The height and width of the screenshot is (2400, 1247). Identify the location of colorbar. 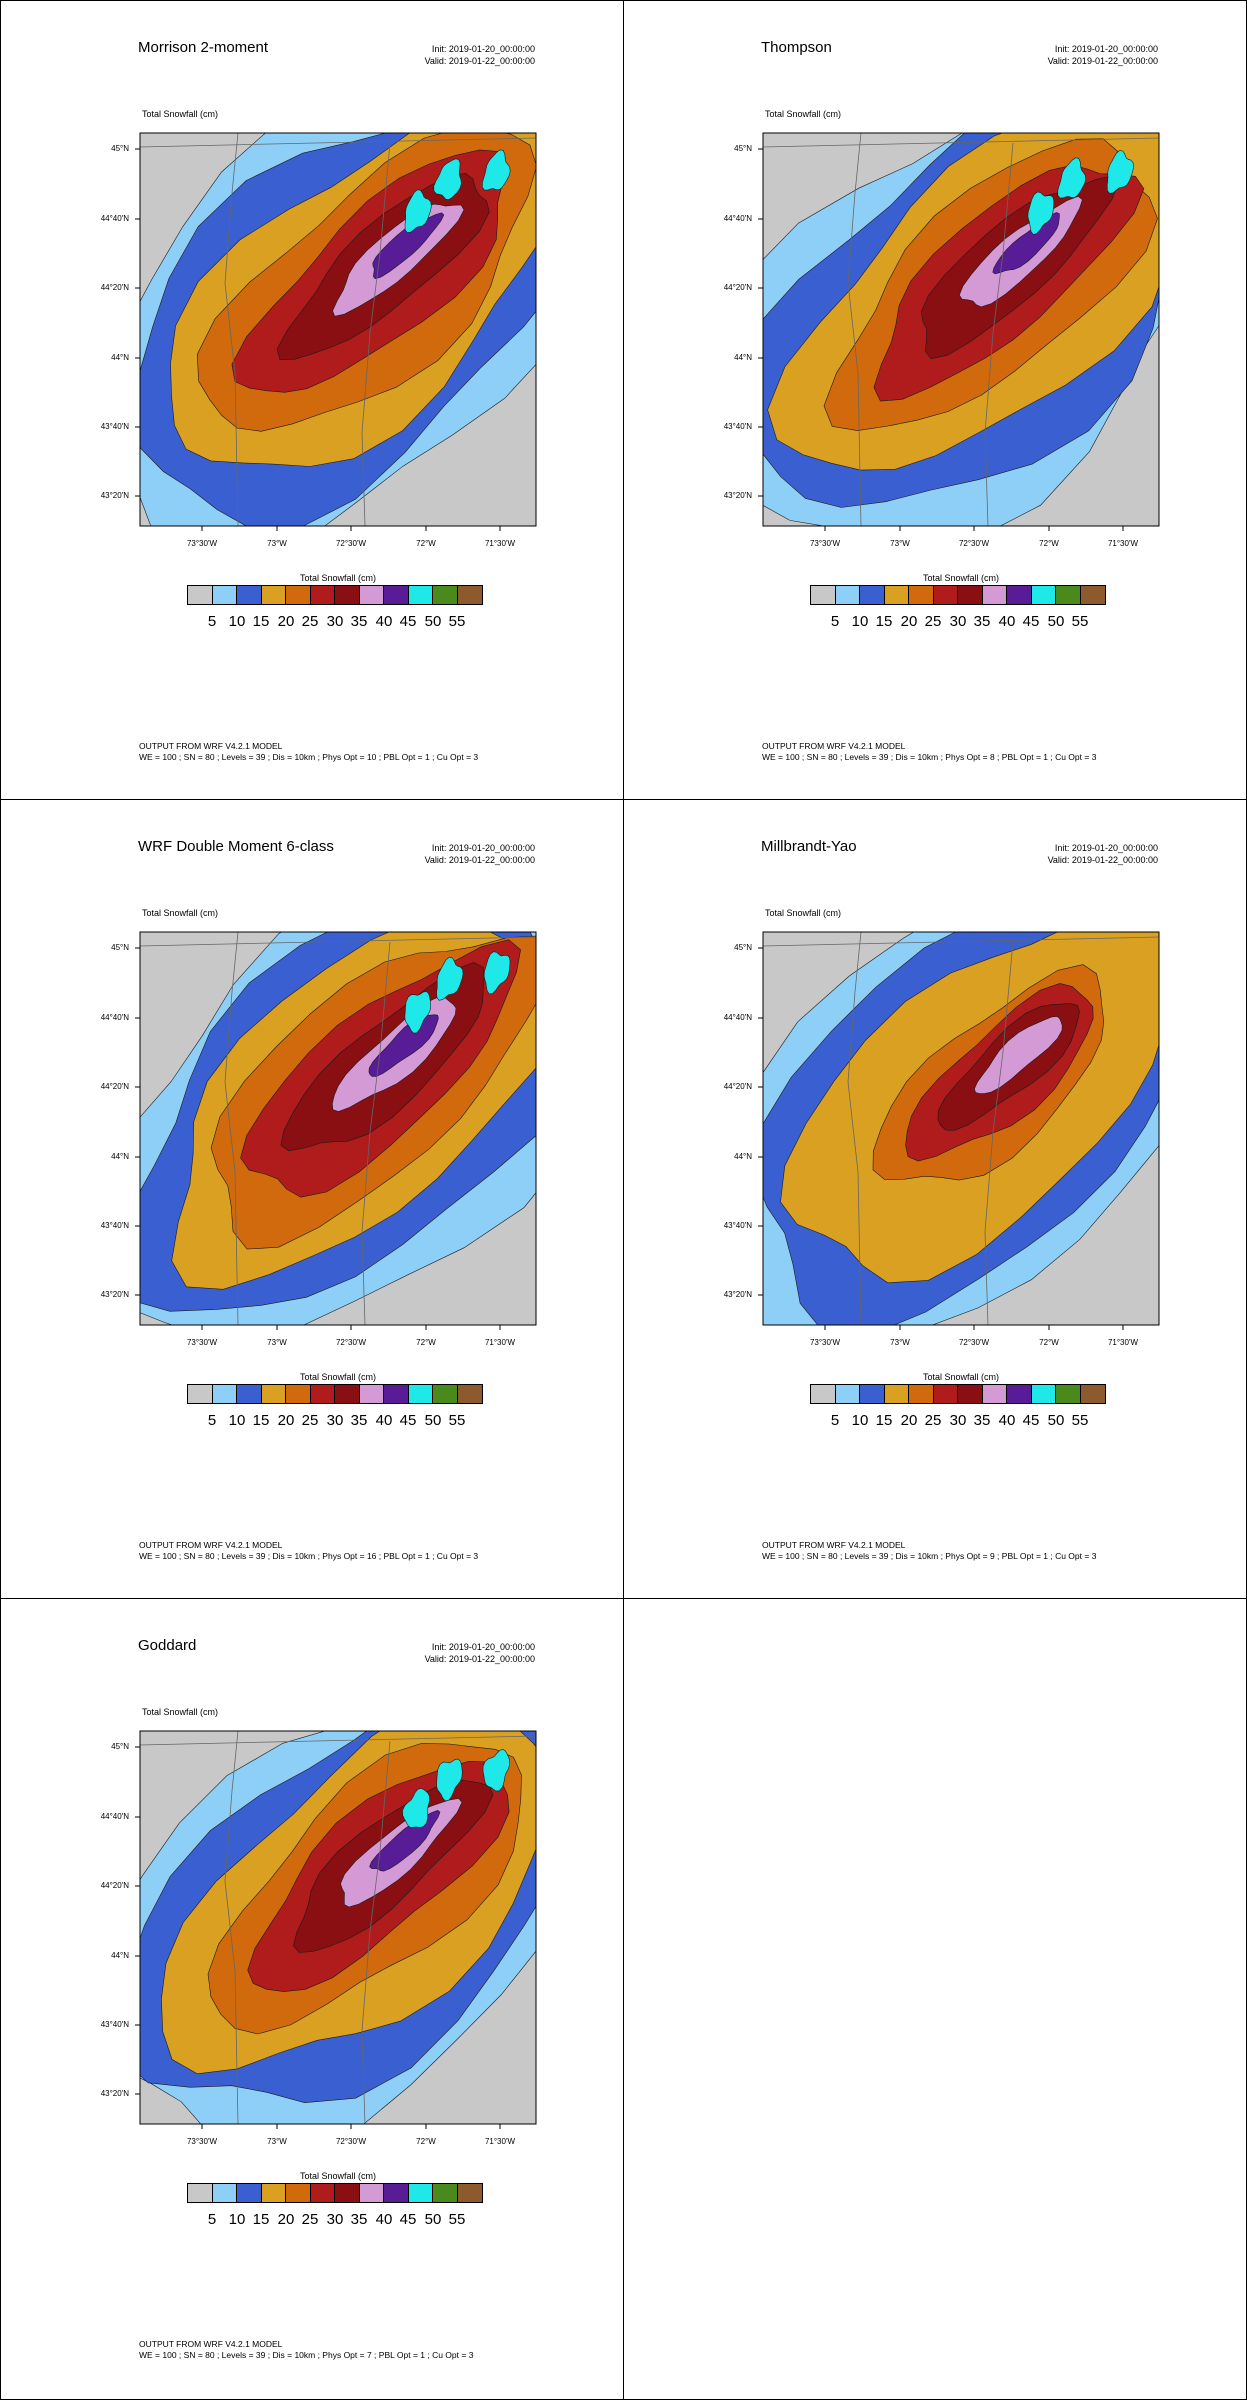
(335, 1394).